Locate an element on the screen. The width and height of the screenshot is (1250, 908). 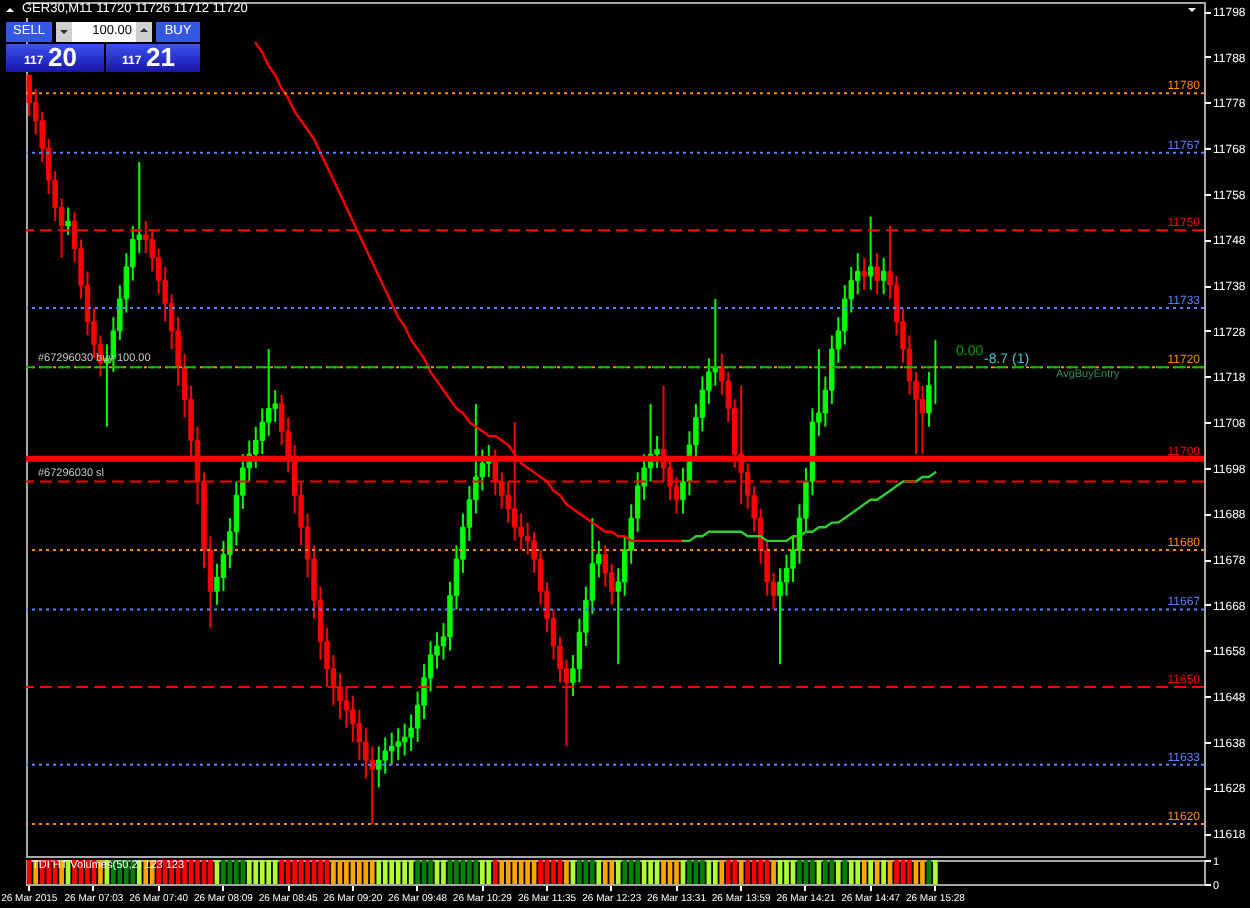
annotation: 20 is located at coordinates (62, 57).